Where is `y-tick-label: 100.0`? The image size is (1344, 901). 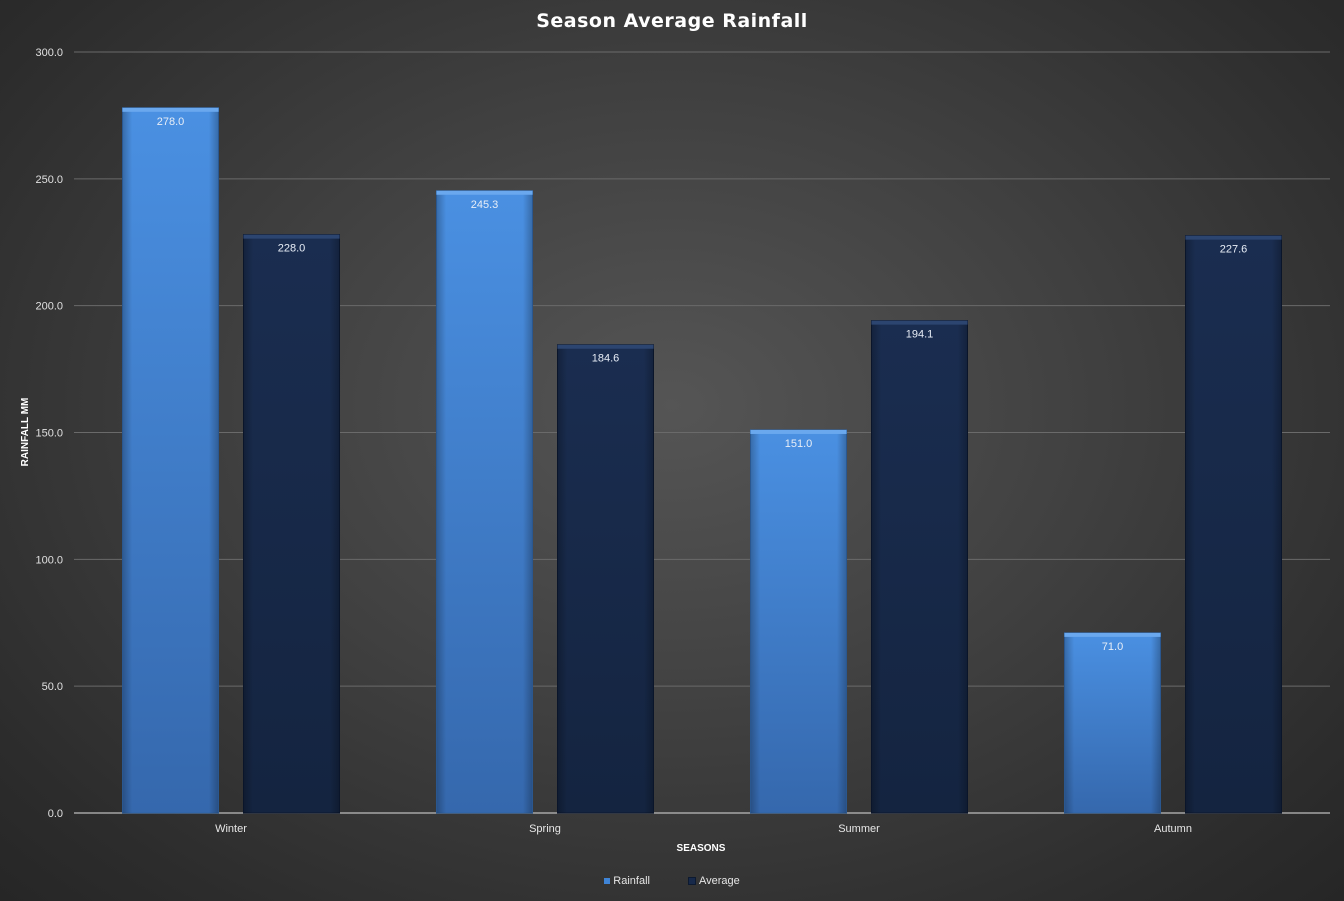 y-tick-label: 100.0 is located at coordinates (49, 560).